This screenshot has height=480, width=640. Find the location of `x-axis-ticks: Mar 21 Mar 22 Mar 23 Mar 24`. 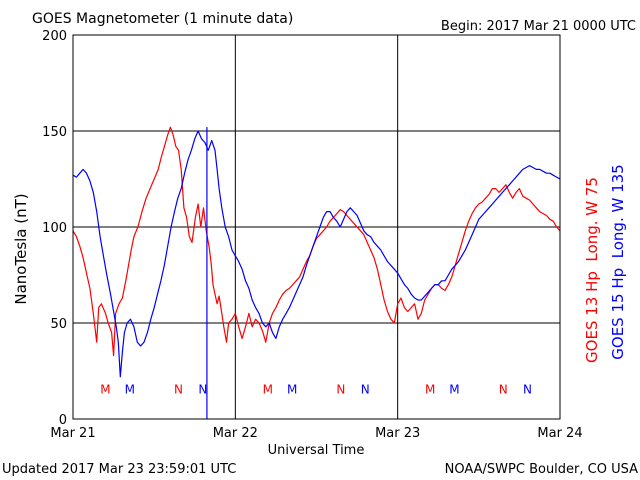

x-axis-ticks: Mar 21 Mar 22 Mar 23 Mar 24 is located at coordinates (316, 433).